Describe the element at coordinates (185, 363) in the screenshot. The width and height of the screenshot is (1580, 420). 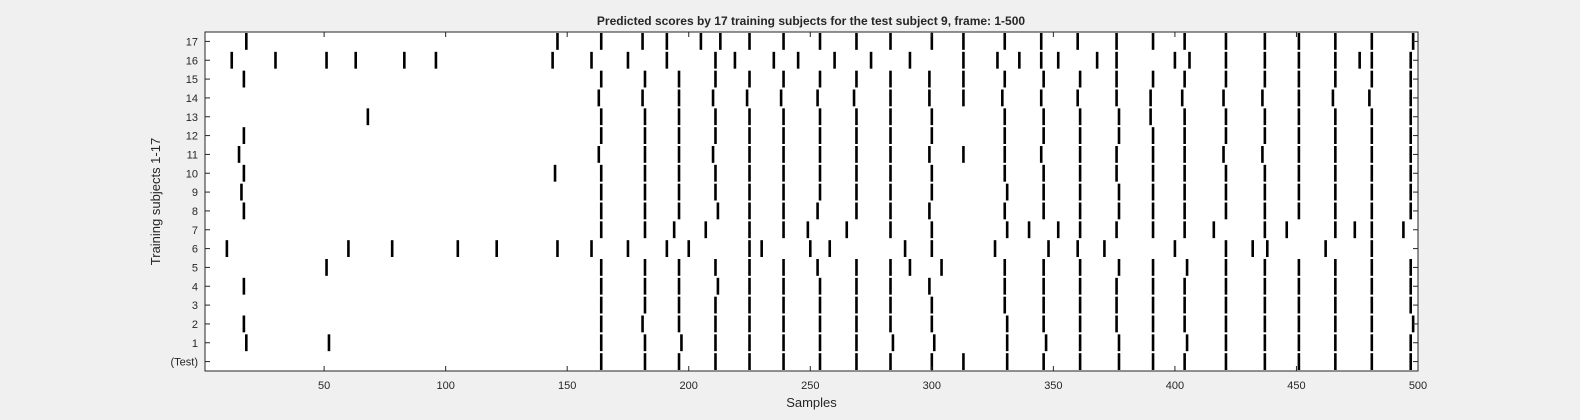
I see `y-tick-label: (Test)` at that location.